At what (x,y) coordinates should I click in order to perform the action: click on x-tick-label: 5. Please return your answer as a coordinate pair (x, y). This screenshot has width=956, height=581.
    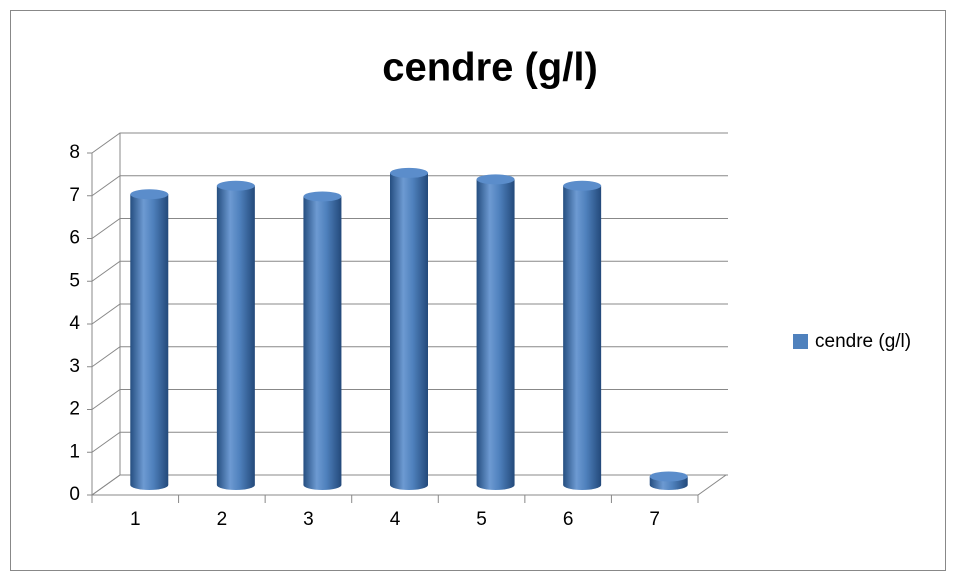
    Looking at the image, I should click on (481, 519).